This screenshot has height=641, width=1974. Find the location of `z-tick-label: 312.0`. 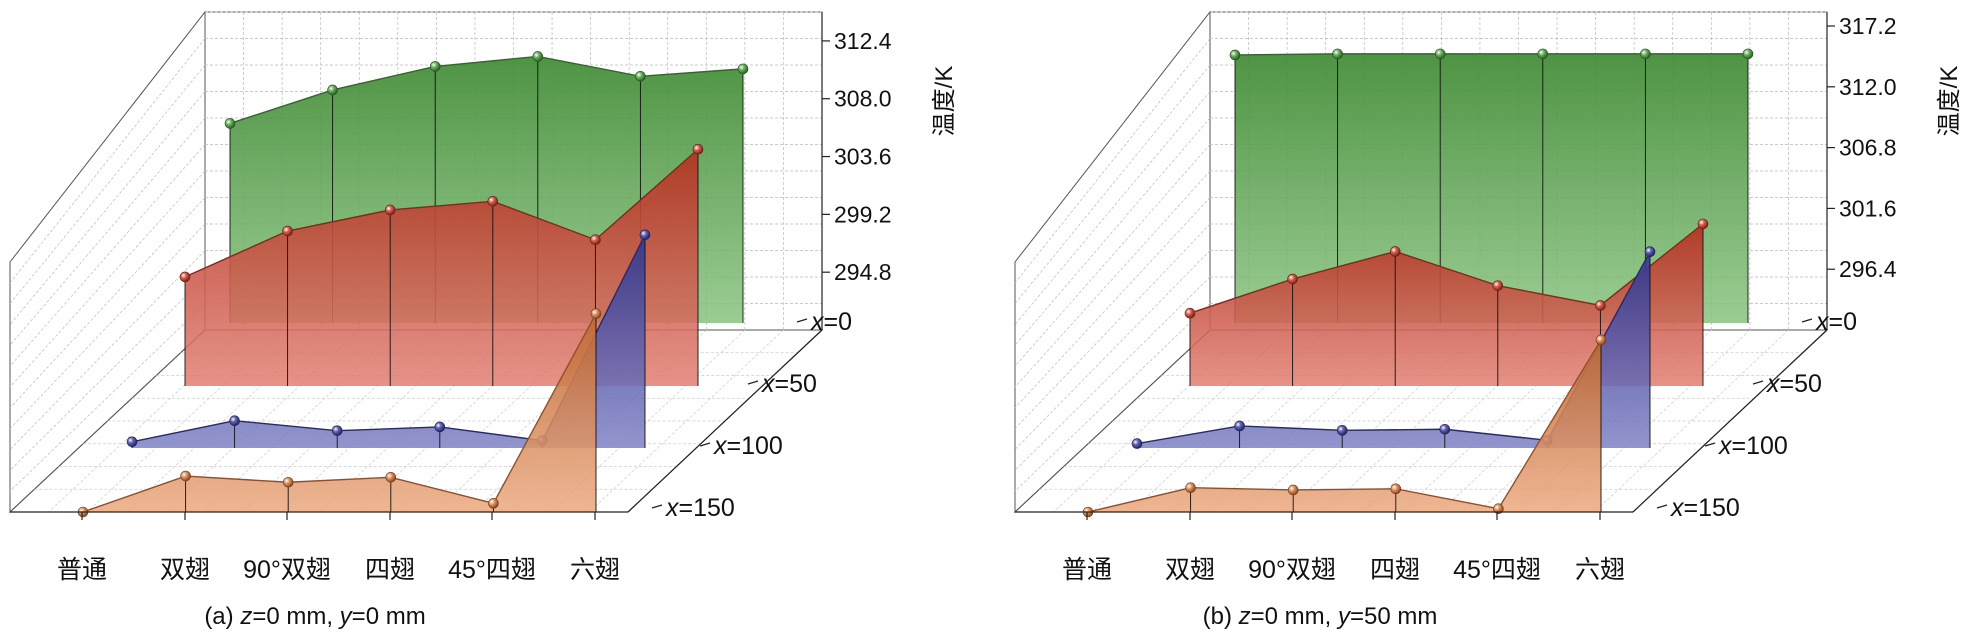

z-tick-label: 312.0 is located at coordinates (1868, 87).